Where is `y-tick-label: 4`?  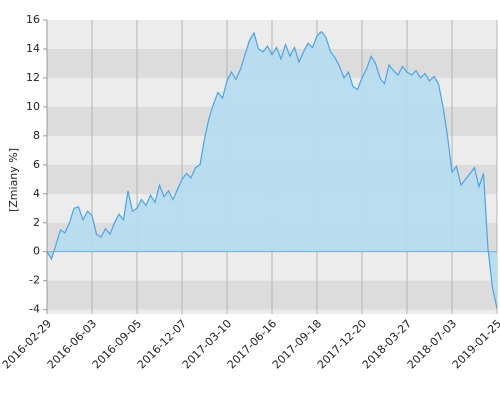
y-tick-label: 4 is located at coordinates (36, 193).